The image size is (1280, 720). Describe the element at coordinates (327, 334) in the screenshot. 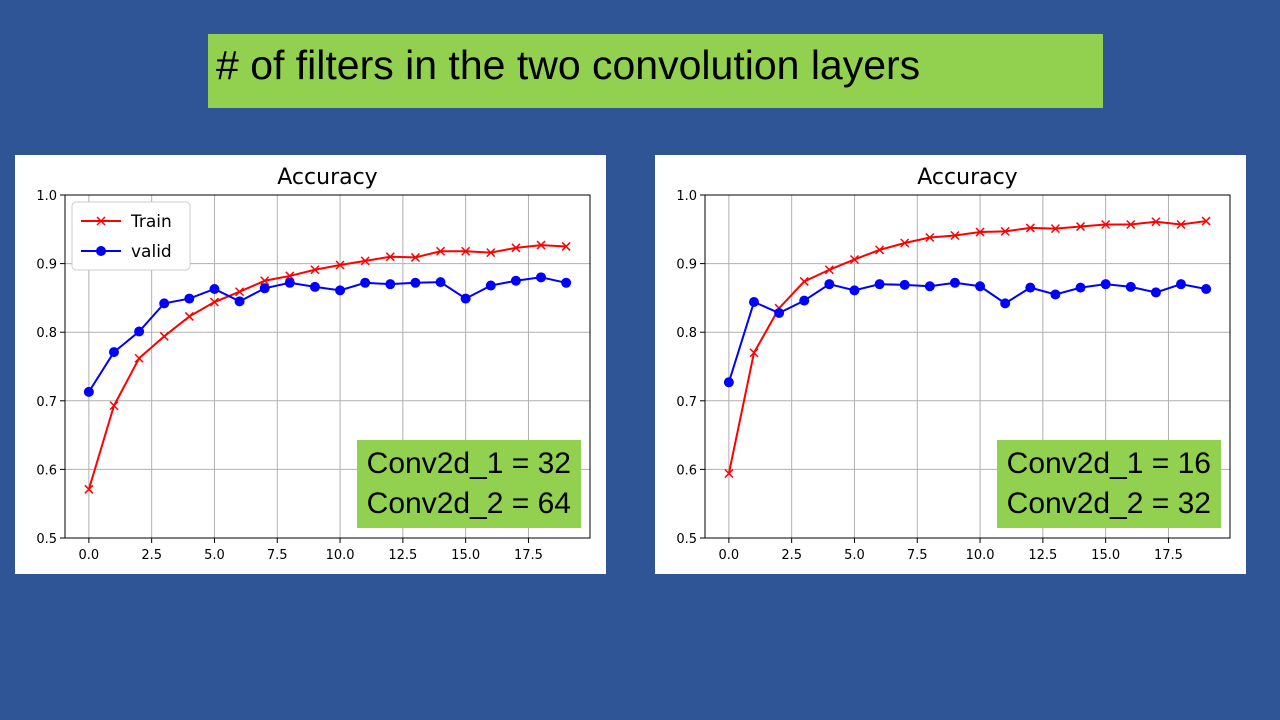

I see `series-line-valid` at that location.